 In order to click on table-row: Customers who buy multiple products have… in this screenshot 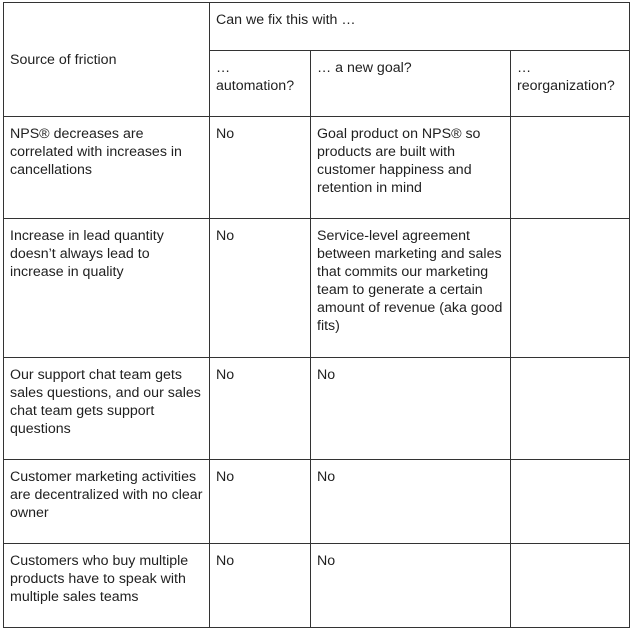, I will do `click(317, 585)`.